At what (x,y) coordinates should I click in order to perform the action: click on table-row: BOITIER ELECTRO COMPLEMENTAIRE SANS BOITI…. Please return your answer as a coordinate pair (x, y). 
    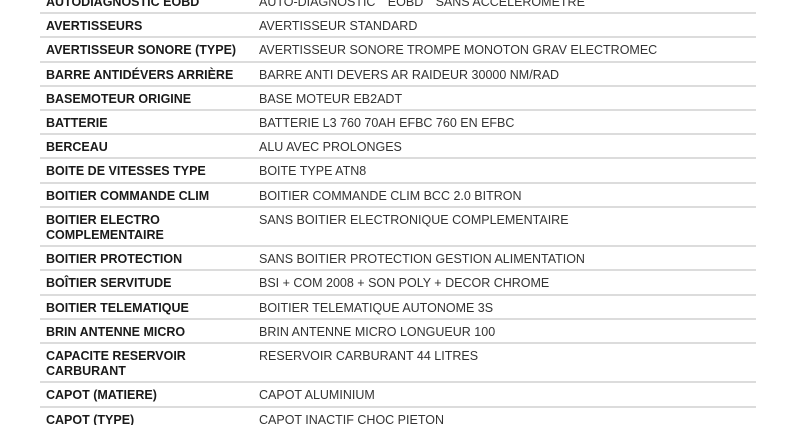
    Looking at the image, I should click on (398, 228).